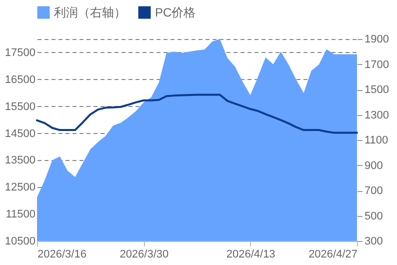 The image size is (397, 265). Describe the element at coordinates (144, 254) in the screenshot. I see `x-tick-label: 2026/3/30` at that location.